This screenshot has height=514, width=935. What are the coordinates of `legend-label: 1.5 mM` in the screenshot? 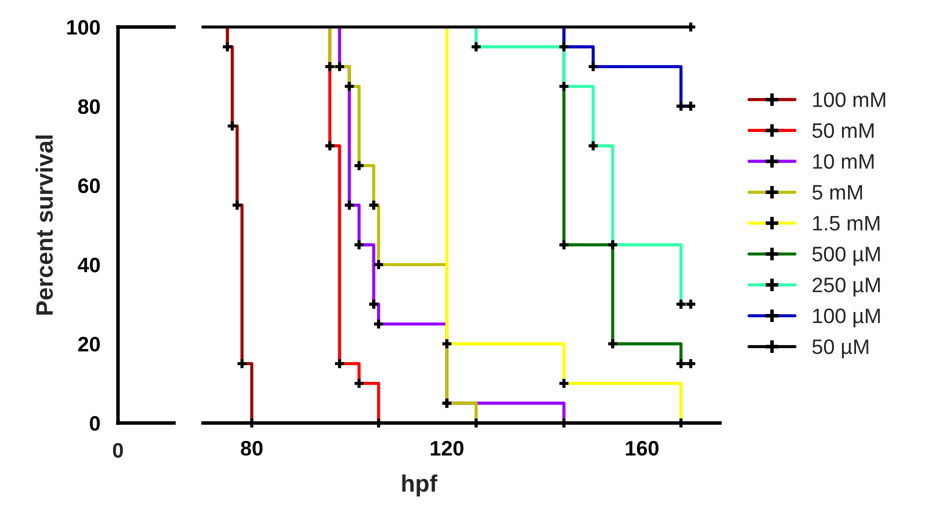 It's located at (846, 223).